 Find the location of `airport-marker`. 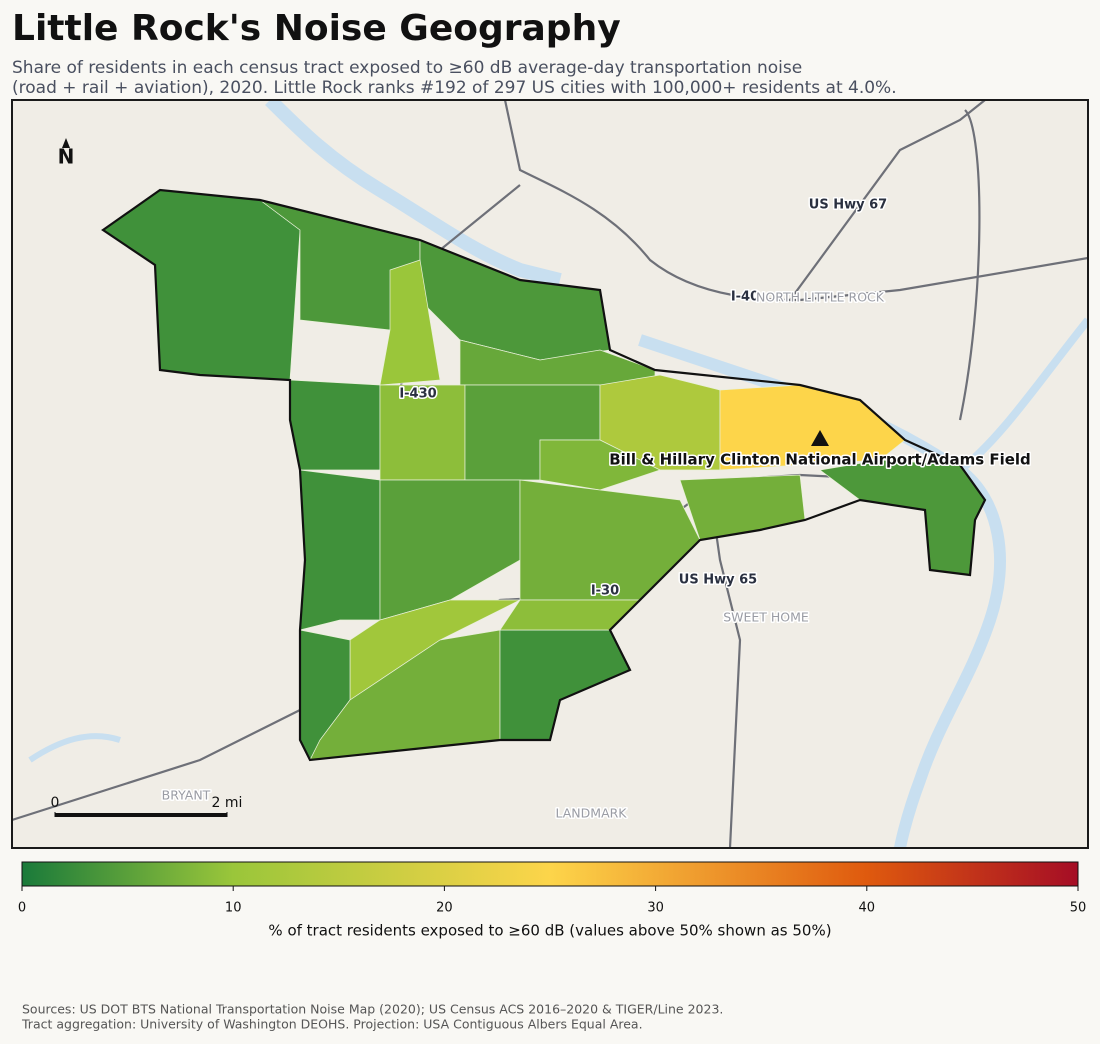

airport-marker is located at coordinates (820, 438).